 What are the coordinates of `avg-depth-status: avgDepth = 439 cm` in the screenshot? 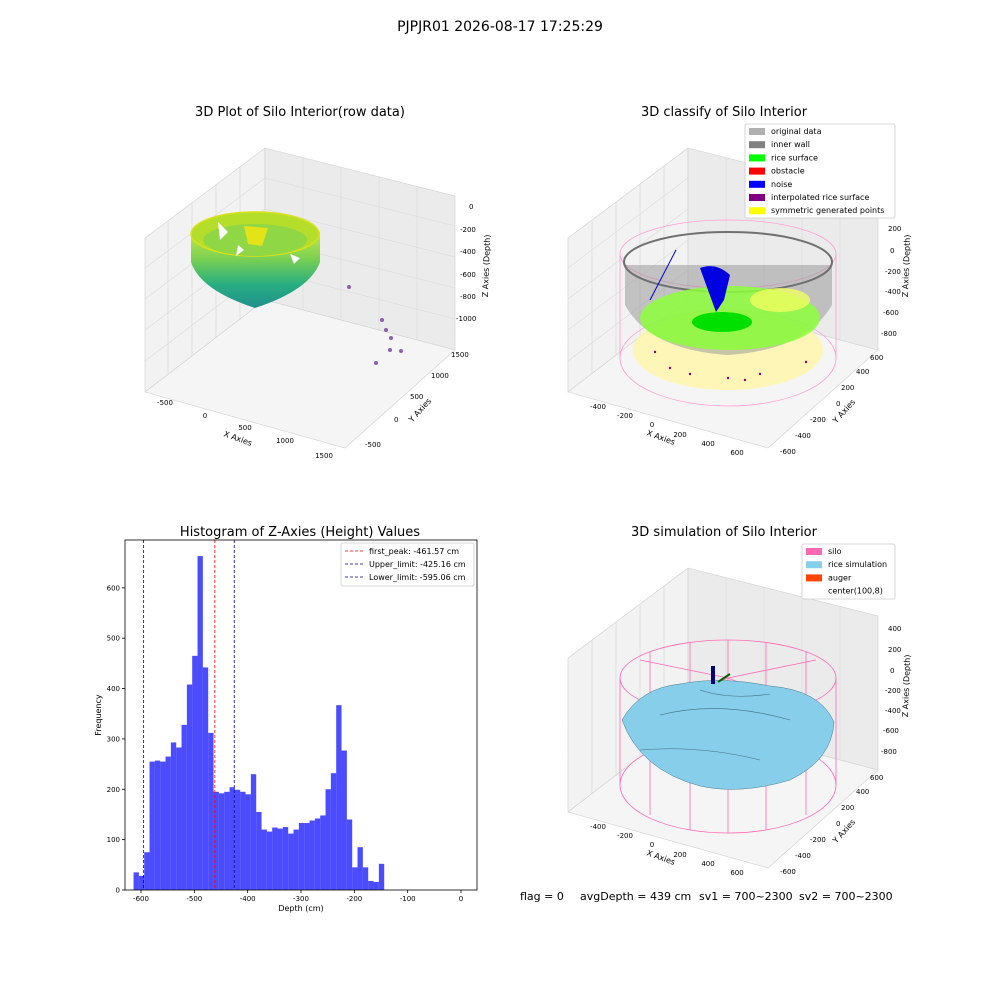 It's located at (635, 896).